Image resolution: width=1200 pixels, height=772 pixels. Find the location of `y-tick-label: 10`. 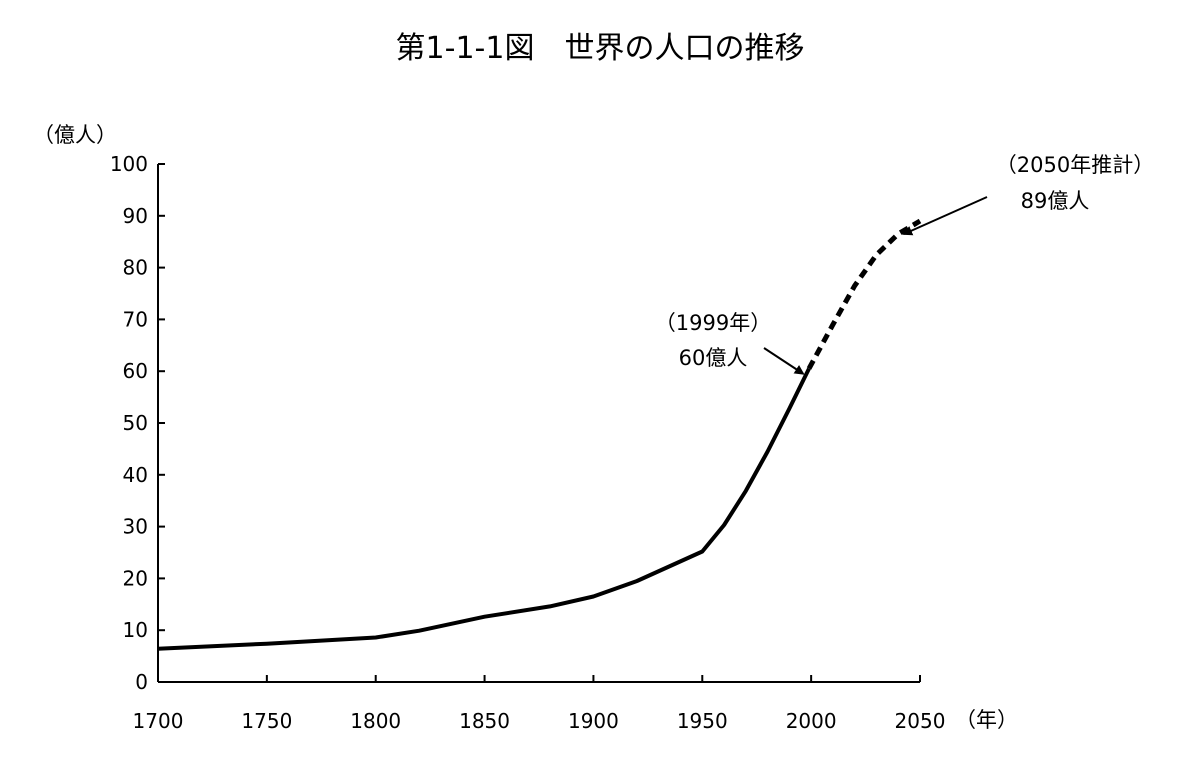

y-tick-label: 10 is located at coordinates (135, 630).